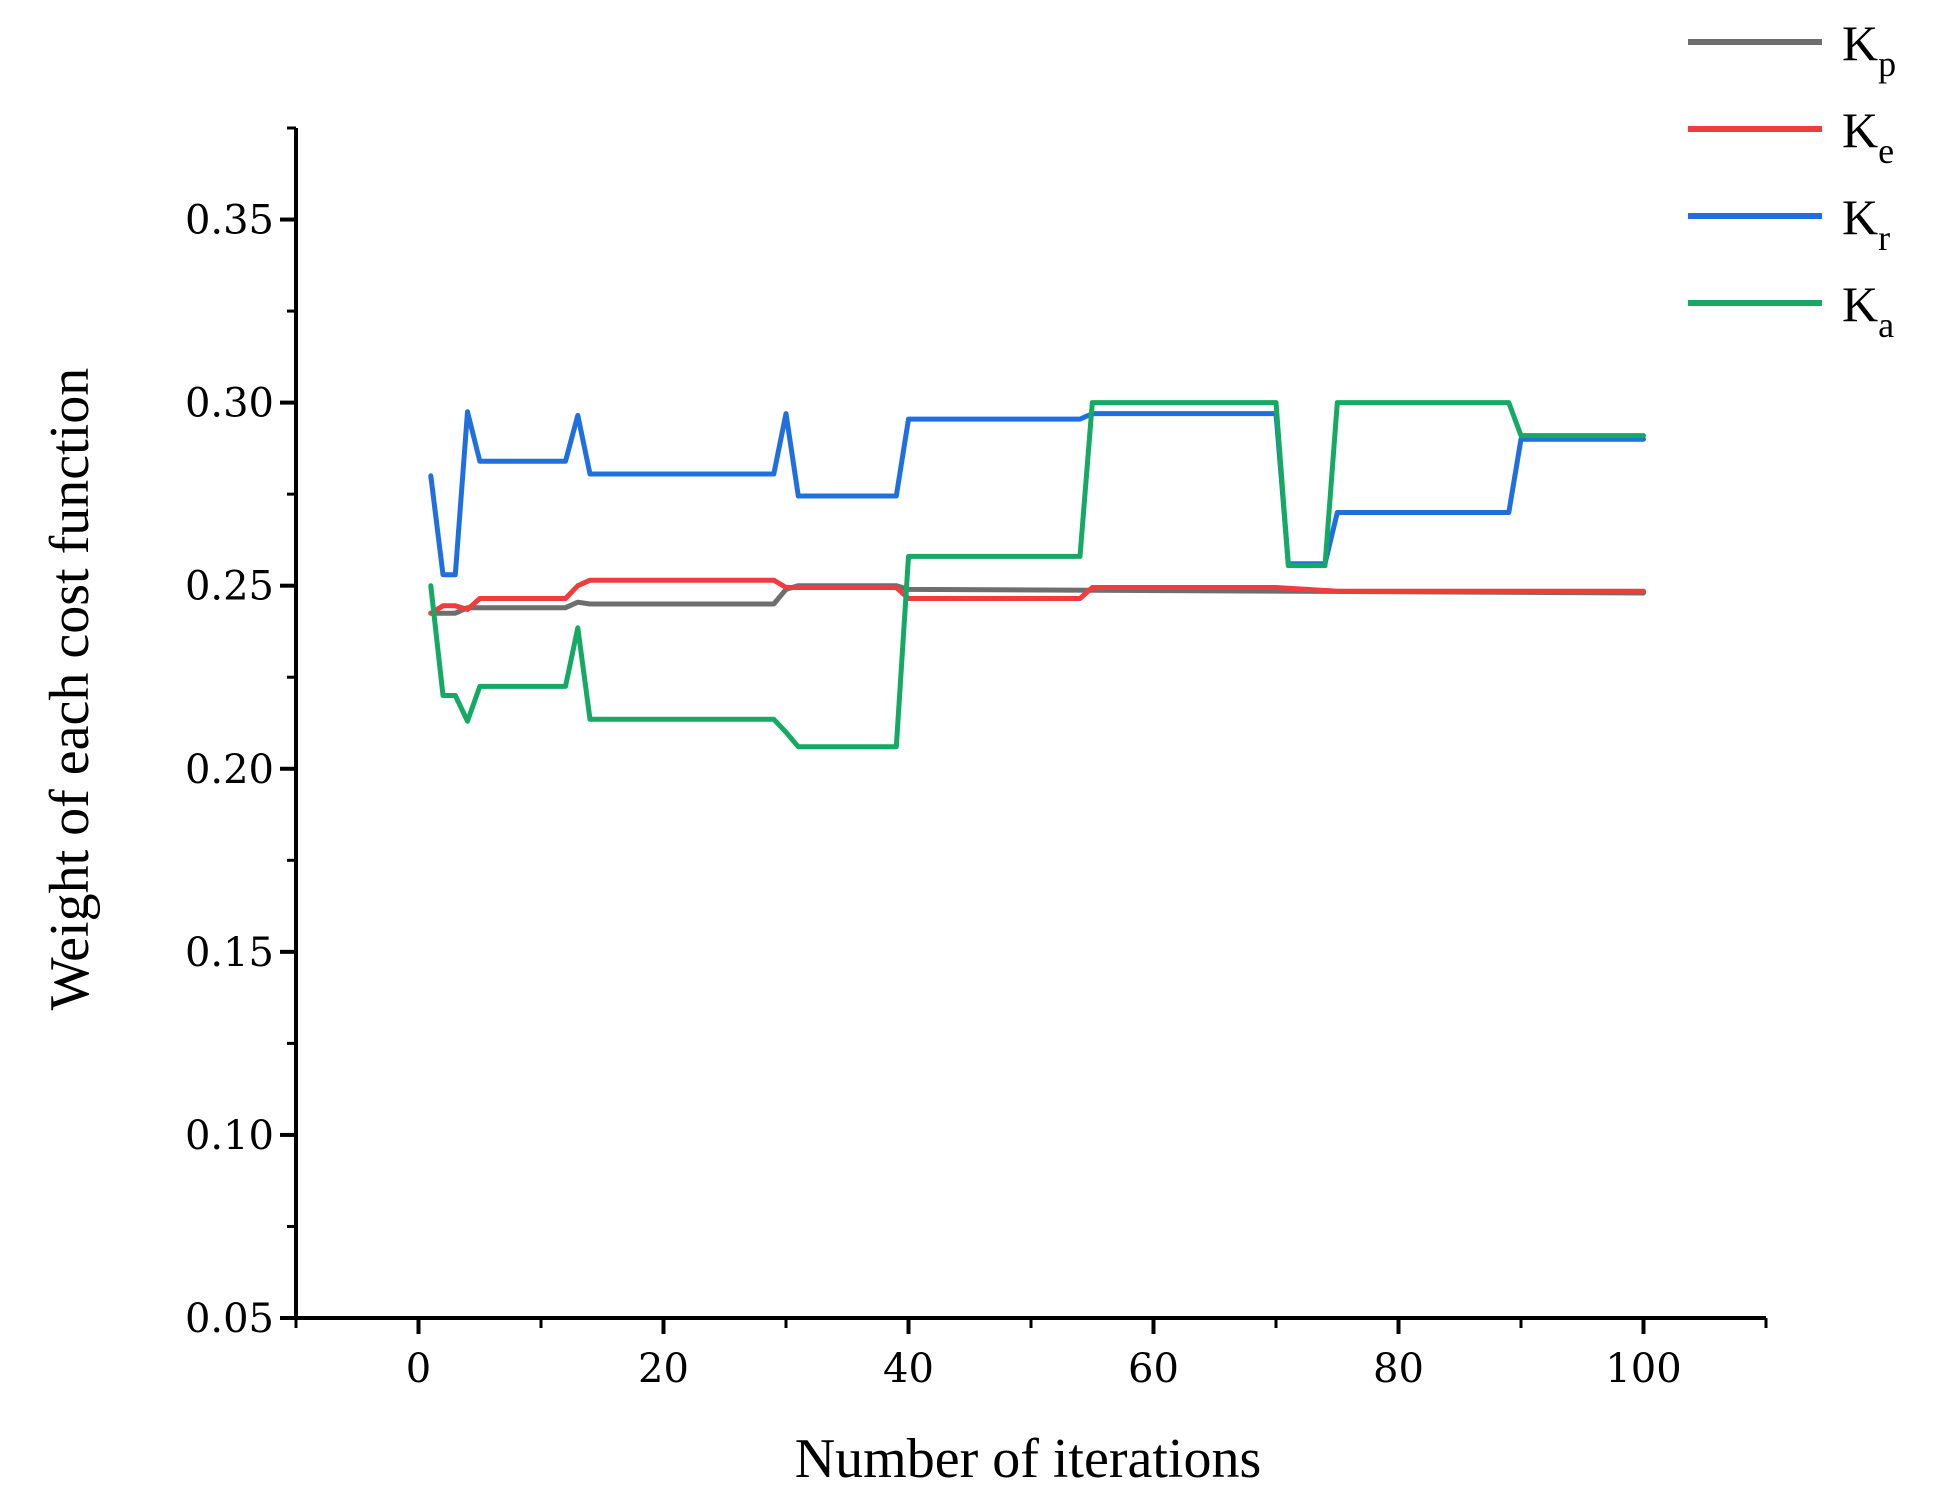 This screenshot has width=1935, height=1502. Describe the element at coordinates (1868, 310) in the screenshot. I see `legend-label-Ka: Ka` at that location.